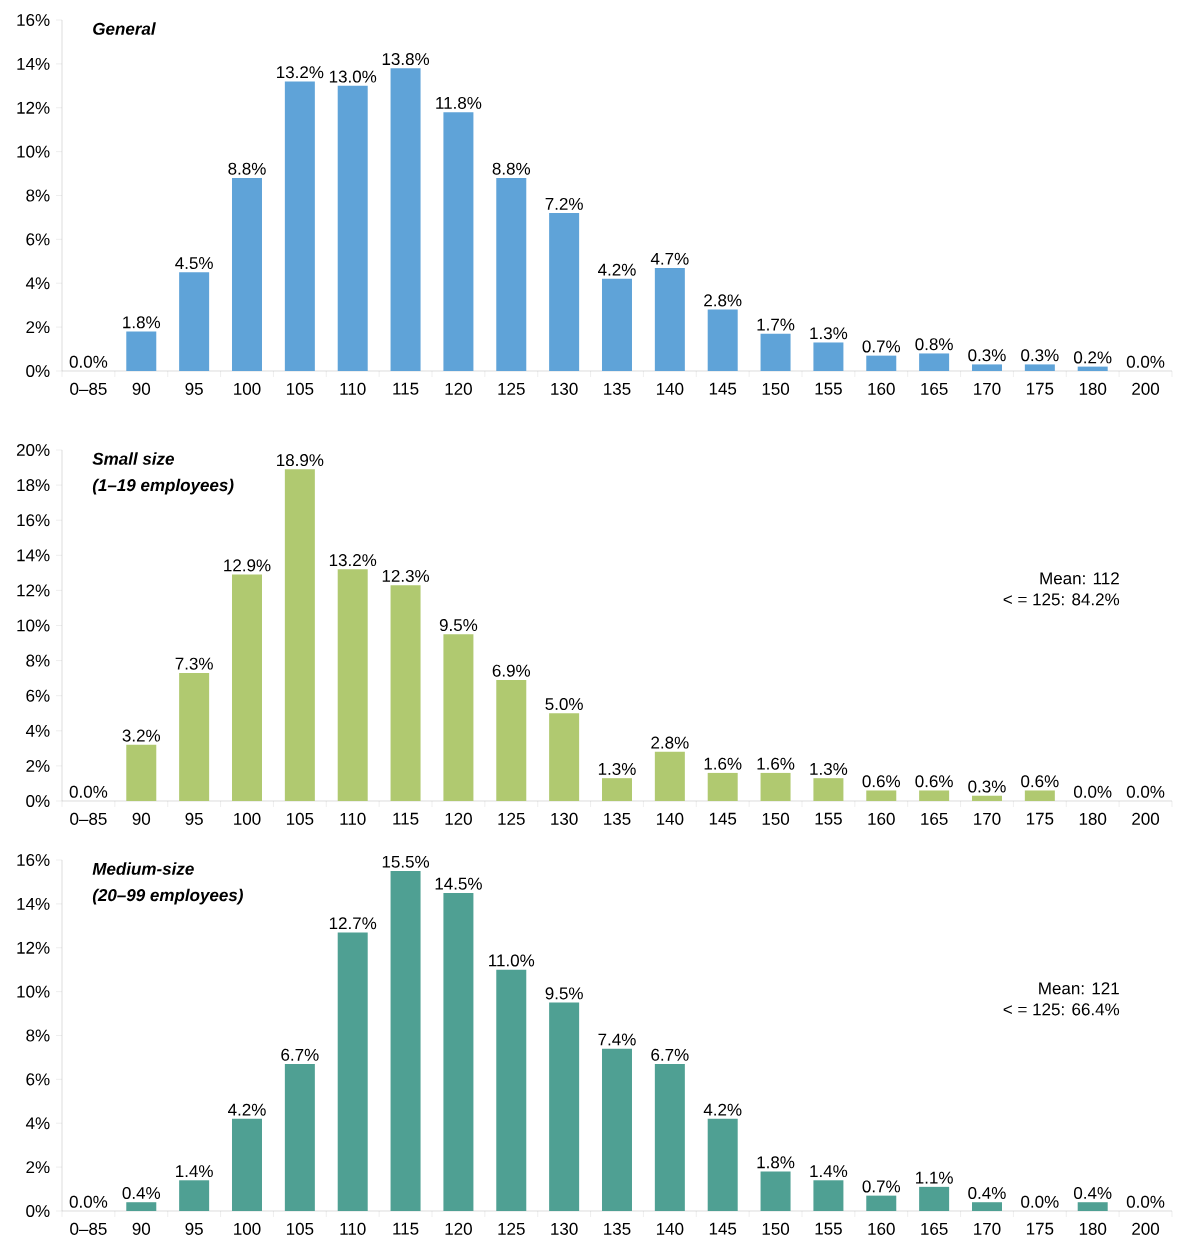  Describe the element at coordinates (142, 322) in the screenshot. I see `data-label: 1.8%` at that location.